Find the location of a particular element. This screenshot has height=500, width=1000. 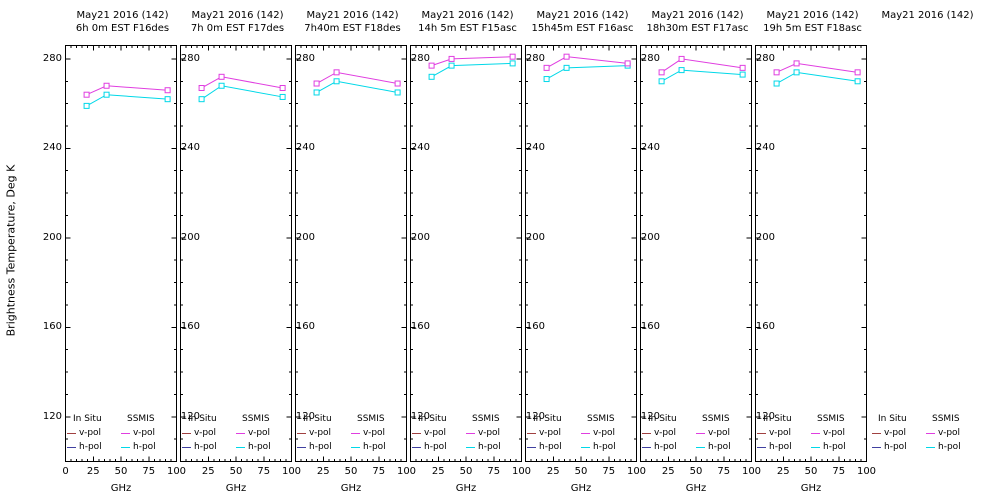

axes is located at coordinates (236, 253).